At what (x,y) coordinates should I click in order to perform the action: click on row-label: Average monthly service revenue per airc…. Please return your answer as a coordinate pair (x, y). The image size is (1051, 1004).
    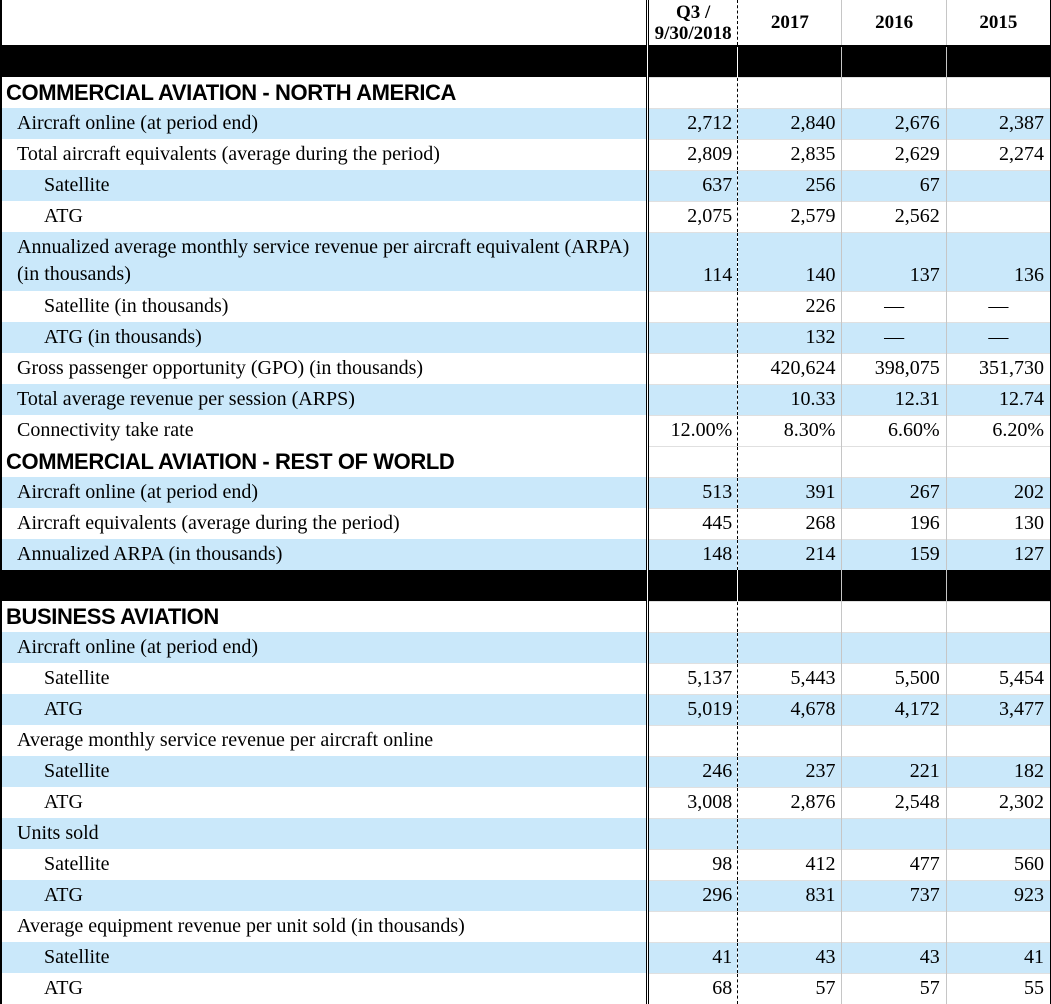
    Looking at the image, I should click on (324, 740).